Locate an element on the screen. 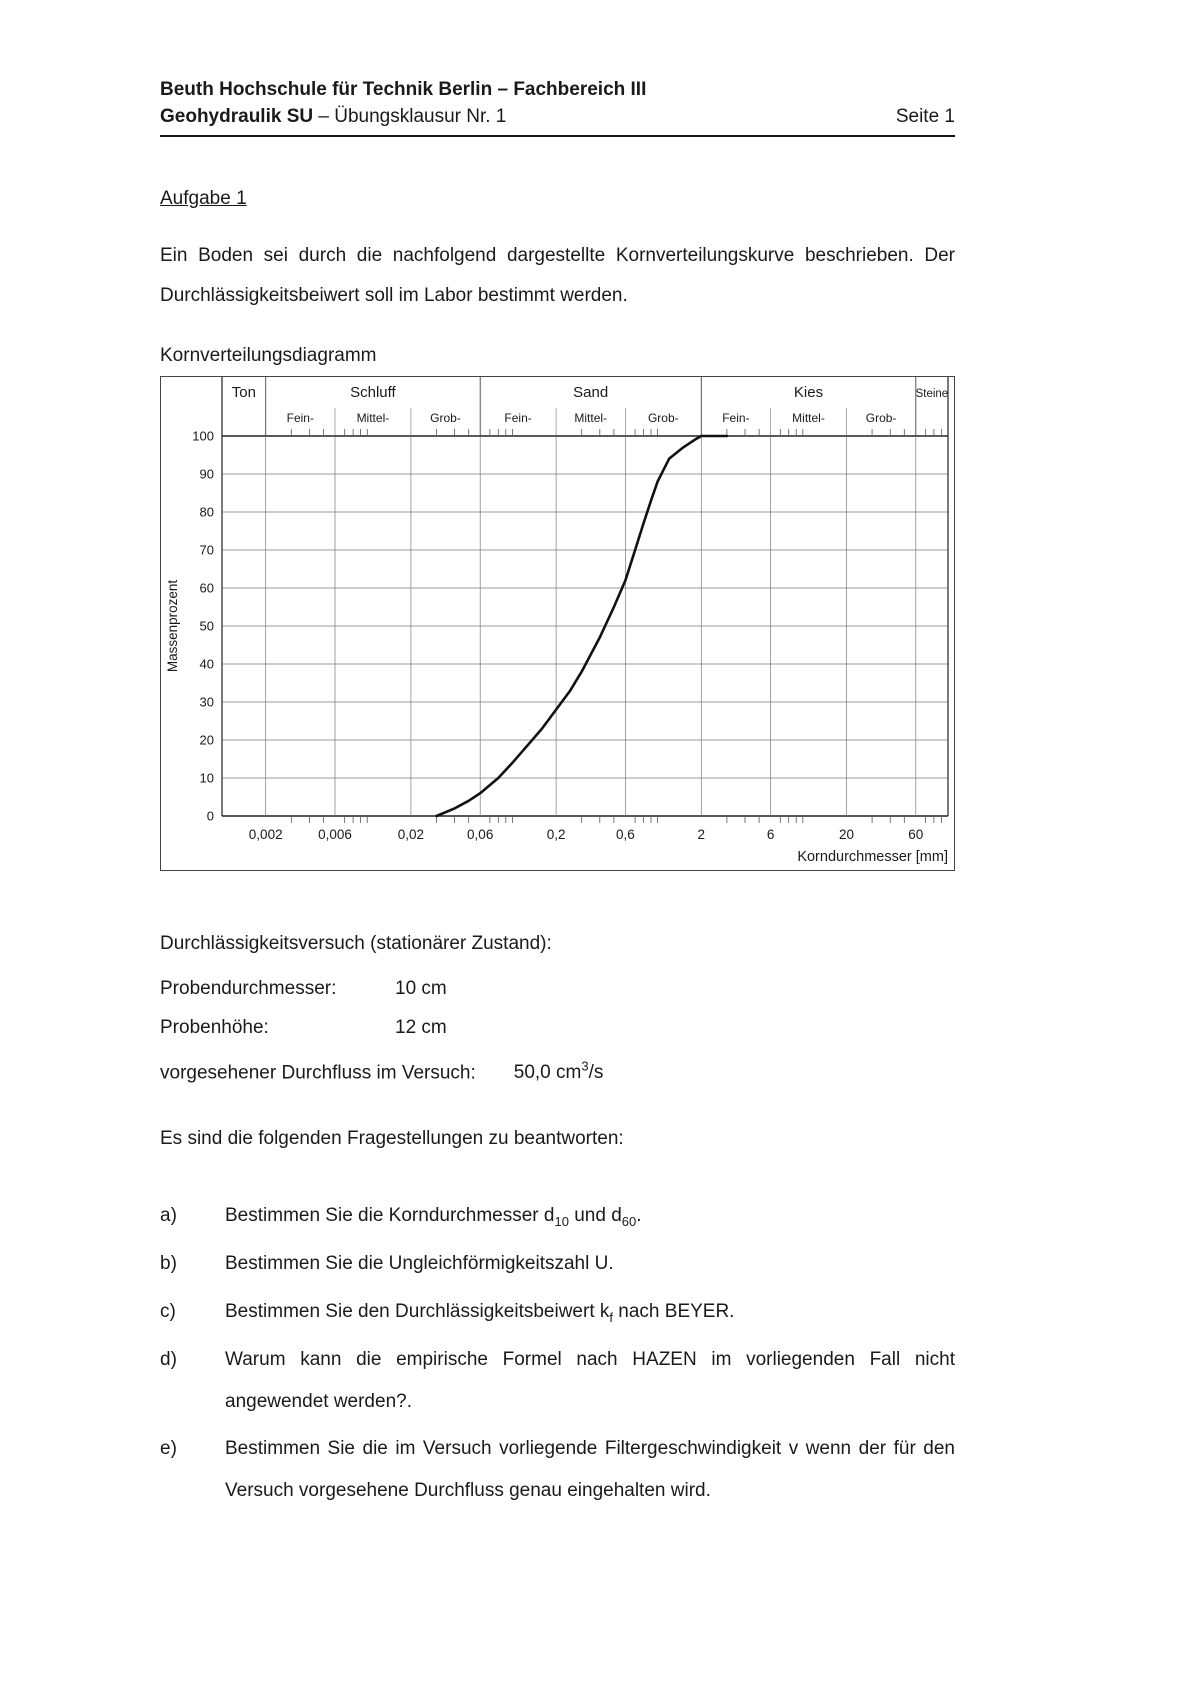 The width and height of the screenshot is (1200, 1698). page-number: Seite 1 is located at coordinates (925, 116).